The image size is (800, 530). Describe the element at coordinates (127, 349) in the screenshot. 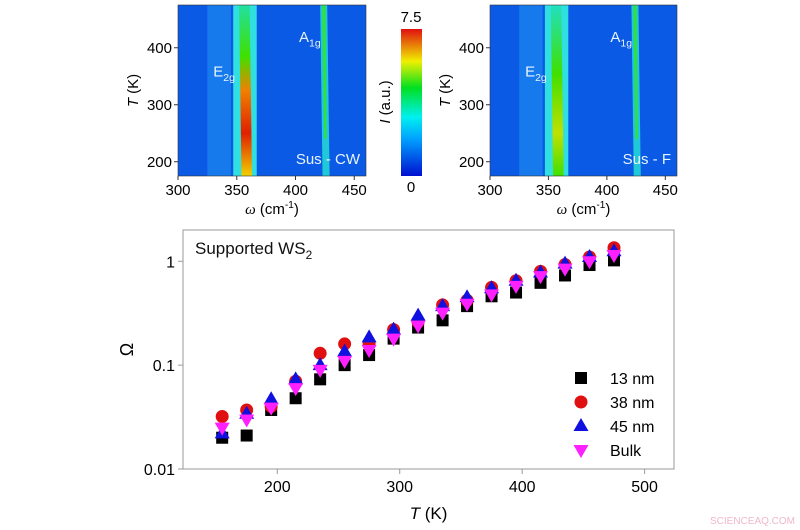

I see `y-axis-label: Ω` at that location.